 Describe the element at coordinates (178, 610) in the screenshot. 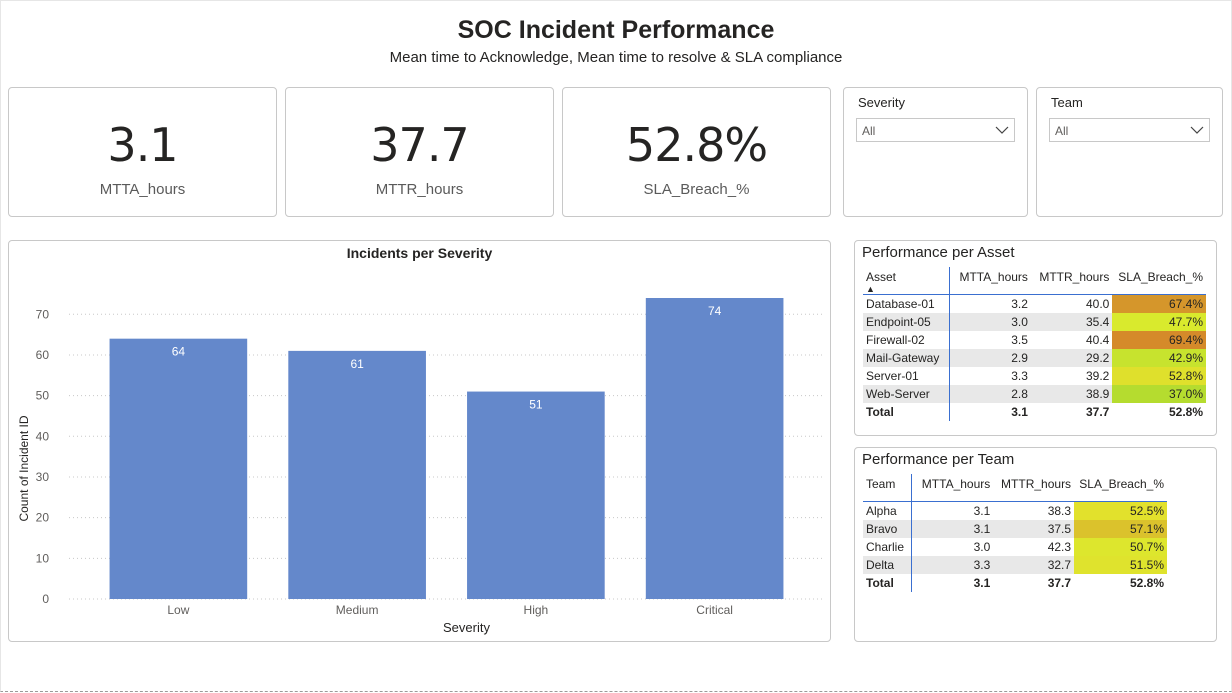

I see `x-tick-label: Low` at that location.